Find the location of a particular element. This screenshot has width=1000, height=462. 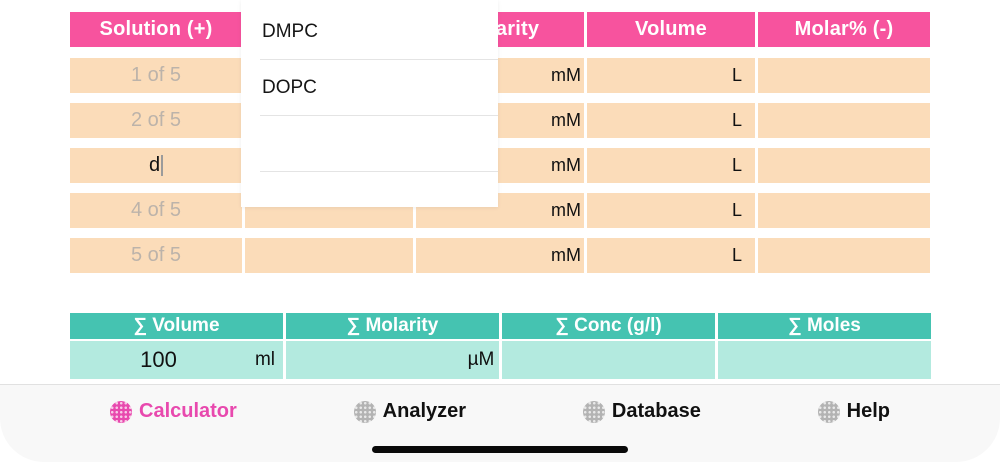

solution-row: 4 of 5 mM L is located at coordinates (500, 210).